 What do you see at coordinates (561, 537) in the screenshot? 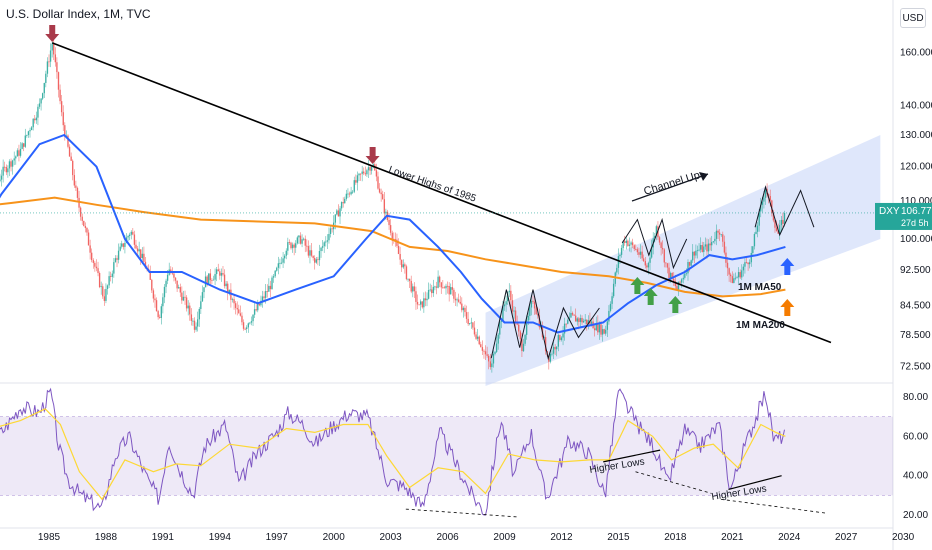
I see `x-tick-label: 2012` at bounding box center [561, 537].